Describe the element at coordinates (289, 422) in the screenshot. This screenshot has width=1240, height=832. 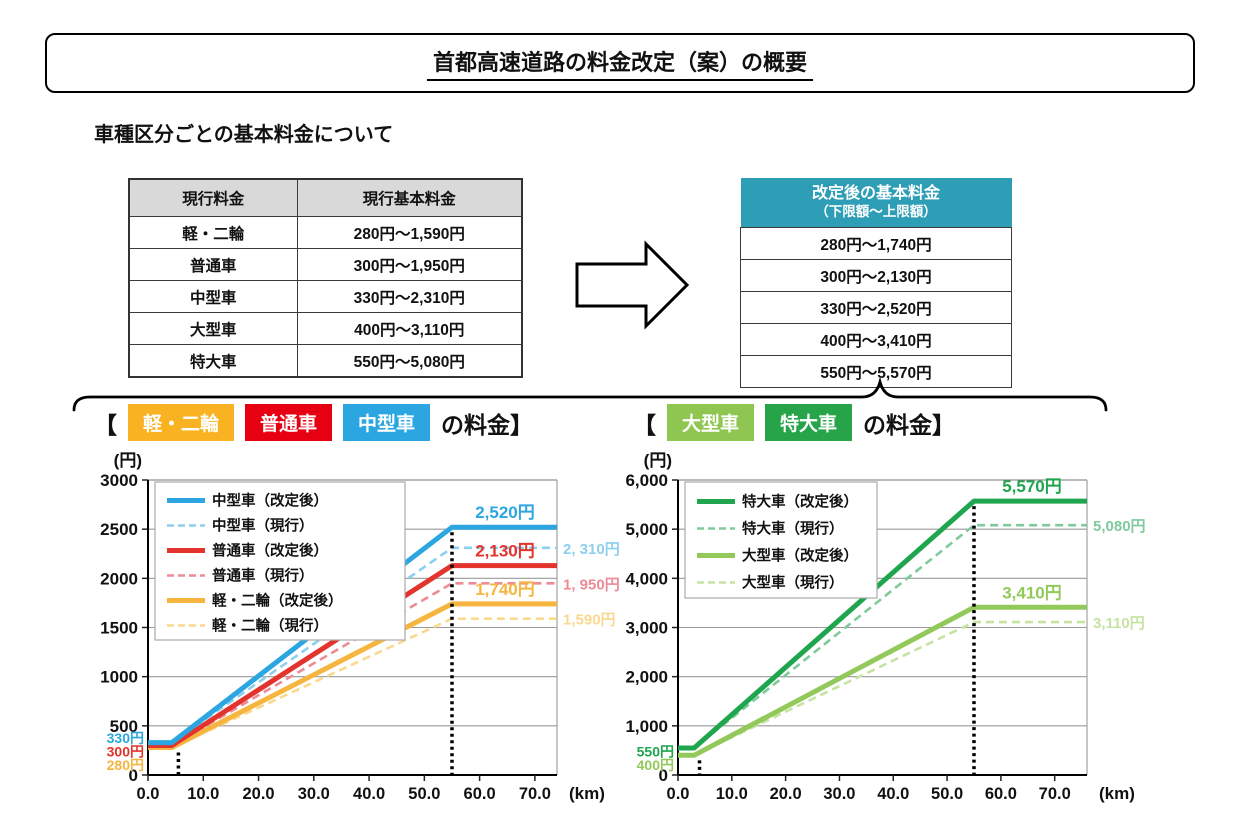
I see `badge-futsusha: 普通車` at that location.